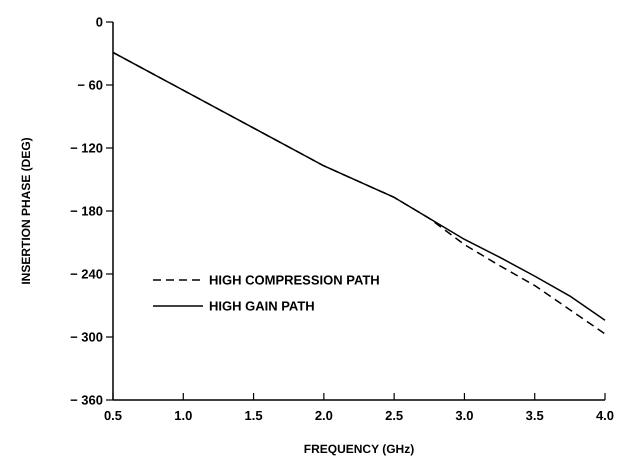 Image resolution: width=625 pixels, height=473 pixels. What do you see at coordinates (183, 415) in the screenshot?
I see `x-tick-label: 1.0` at bounding box center [183, 415].